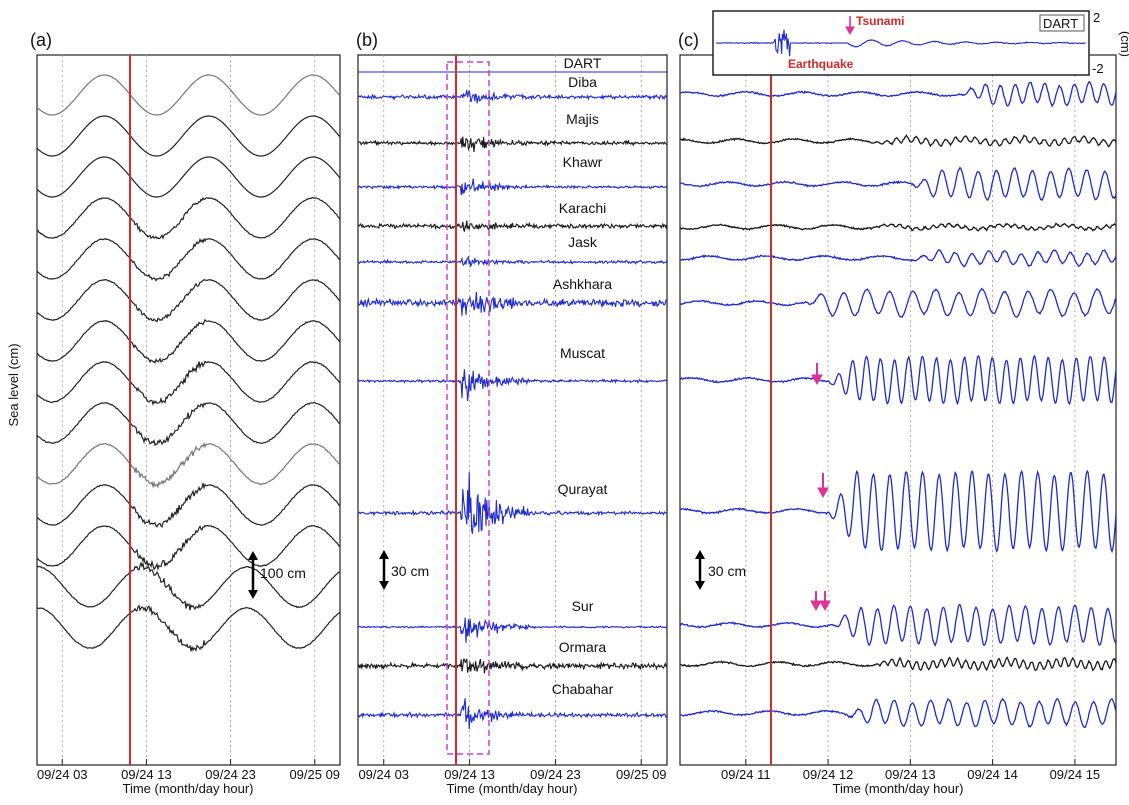  What do you see at coordinates (583, 489) in the screenshot?
I see `station-label: Qurayat` at bounding box center [583, 489].